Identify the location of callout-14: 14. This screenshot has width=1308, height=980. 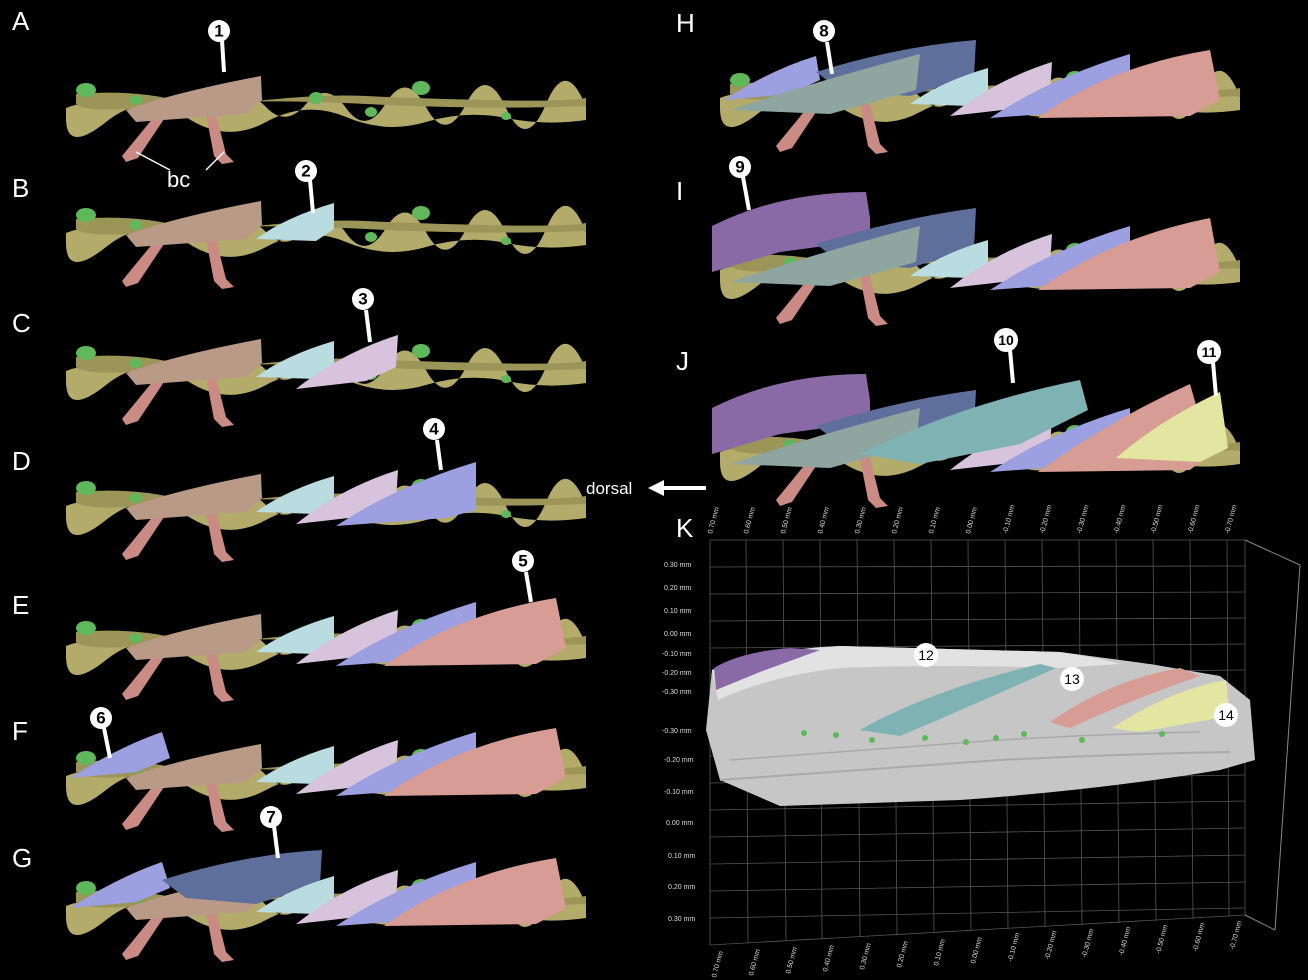
(1226, 715).